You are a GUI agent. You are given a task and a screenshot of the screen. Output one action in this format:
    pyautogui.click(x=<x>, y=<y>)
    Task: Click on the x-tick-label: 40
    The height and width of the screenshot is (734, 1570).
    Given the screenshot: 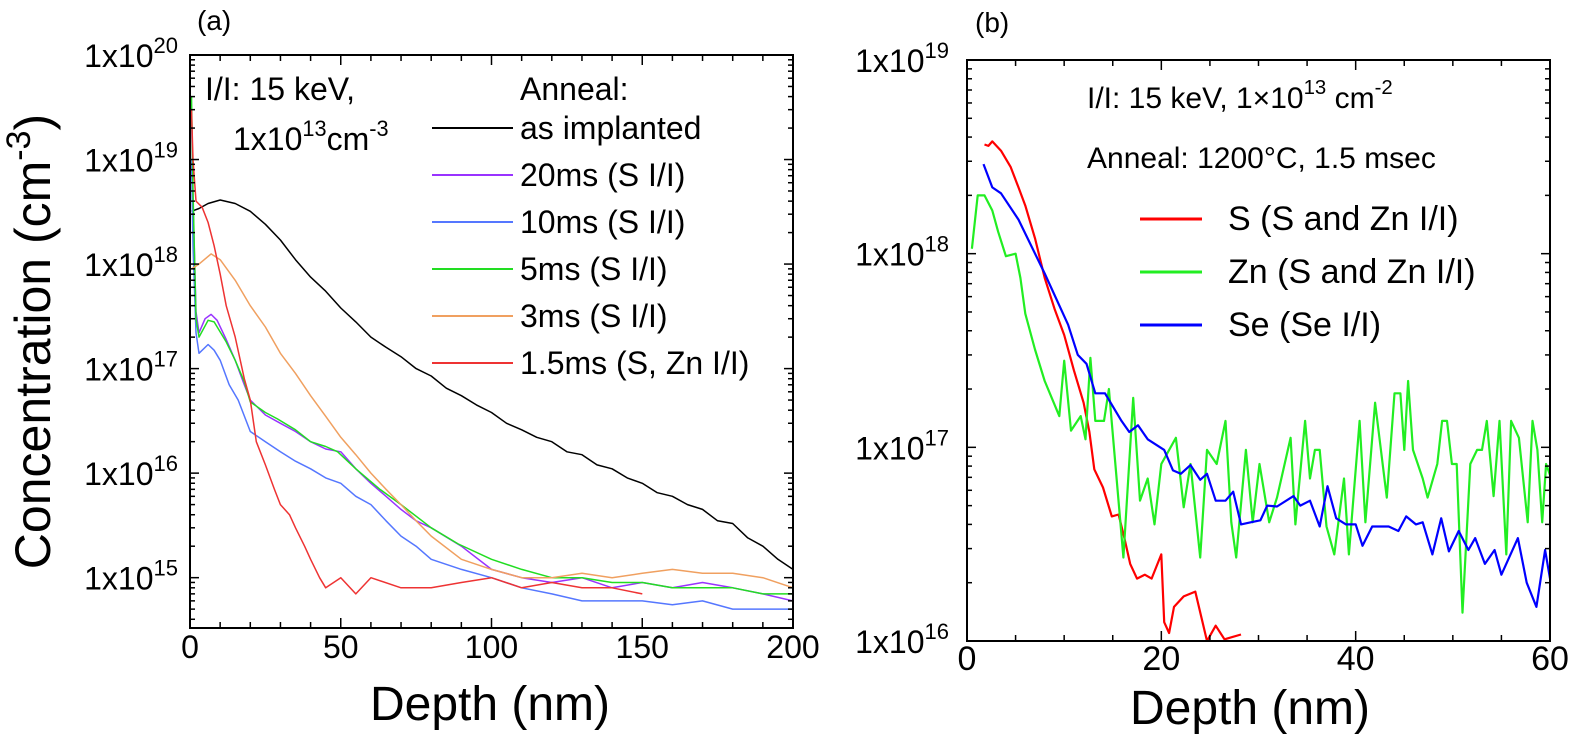 What is the action you would take?
    pyautogui.click(x=1356, y=659)
    